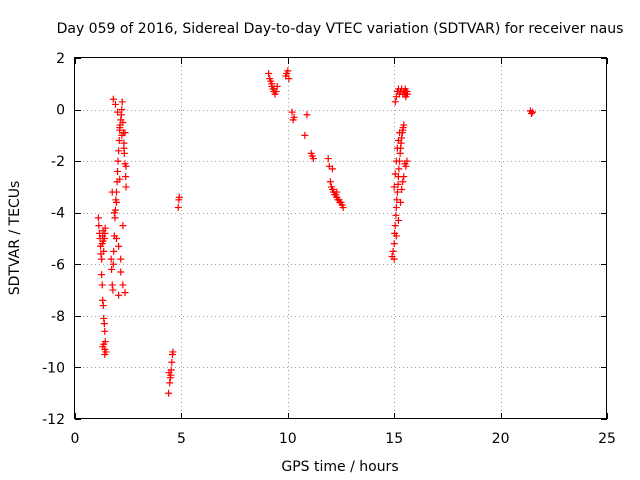 This screenshot has height=480, width=640. What do you see at coordinates (394, 439) in the screenshot?
I see `x-tick-label: 15` at bounding box center [394, 439].